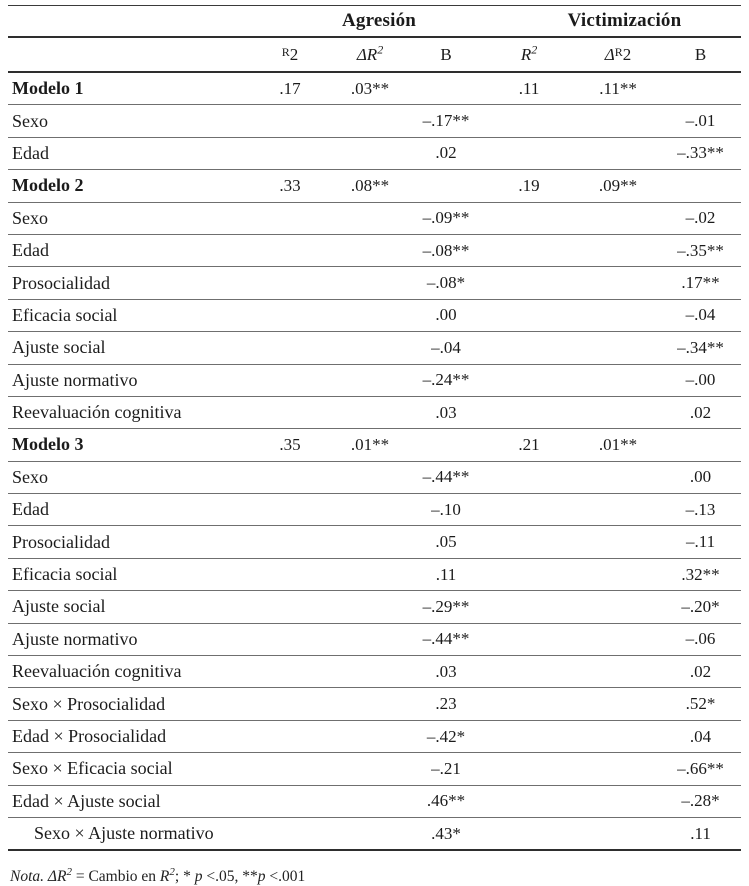  What do you see at coordinates (129, 348) in the screenshot?
I see `row-label: Ajuste social` at bounding box center [129, 348].